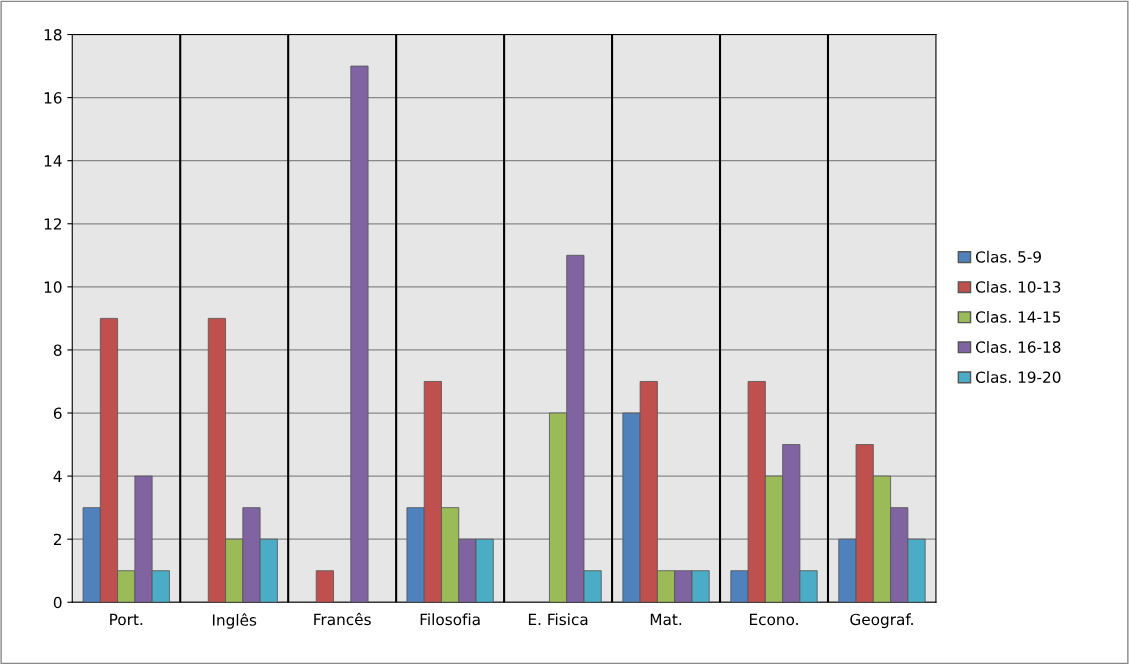 The image size is (1129, 664). Describe the element at coordinates (1008, 256) in the screenshot. I see `legend-label: Clas. 5-9` at that location.